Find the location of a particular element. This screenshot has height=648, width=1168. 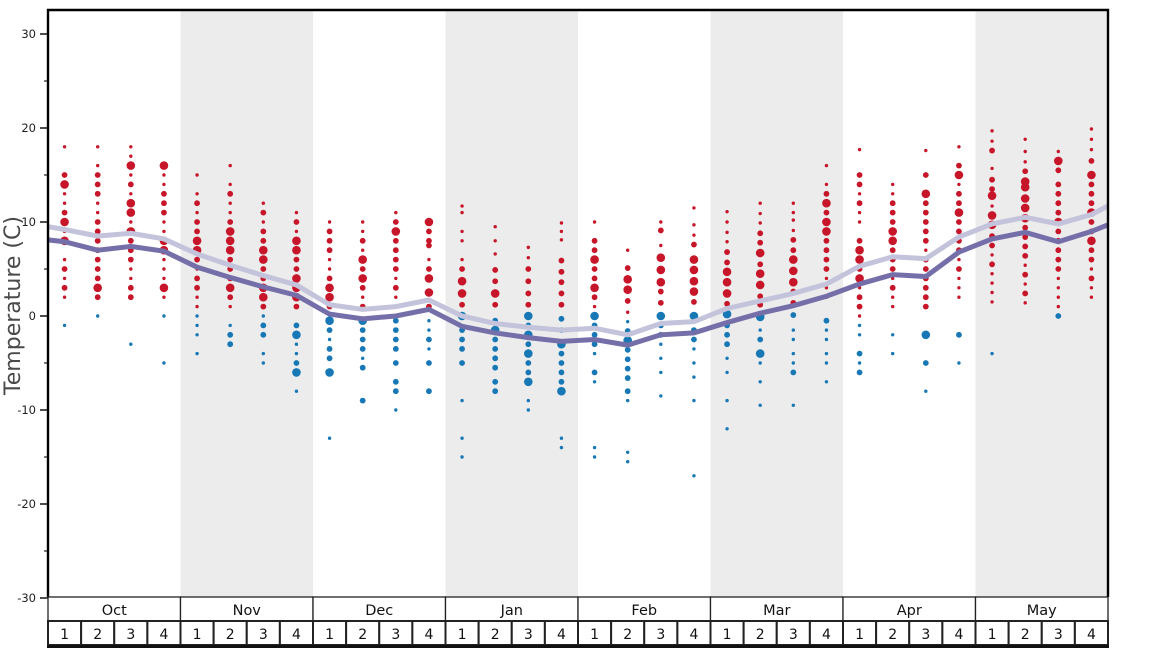

week-label: 3 is located at coordinates (395, 635).